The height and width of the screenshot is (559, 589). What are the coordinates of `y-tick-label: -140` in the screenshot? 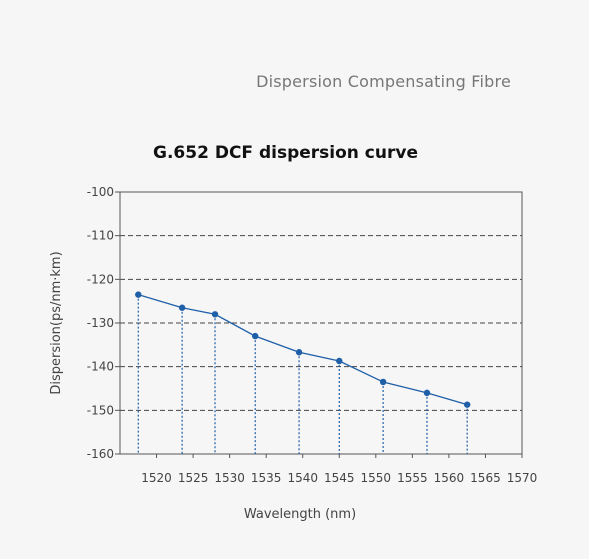 It's located at (100, 367).